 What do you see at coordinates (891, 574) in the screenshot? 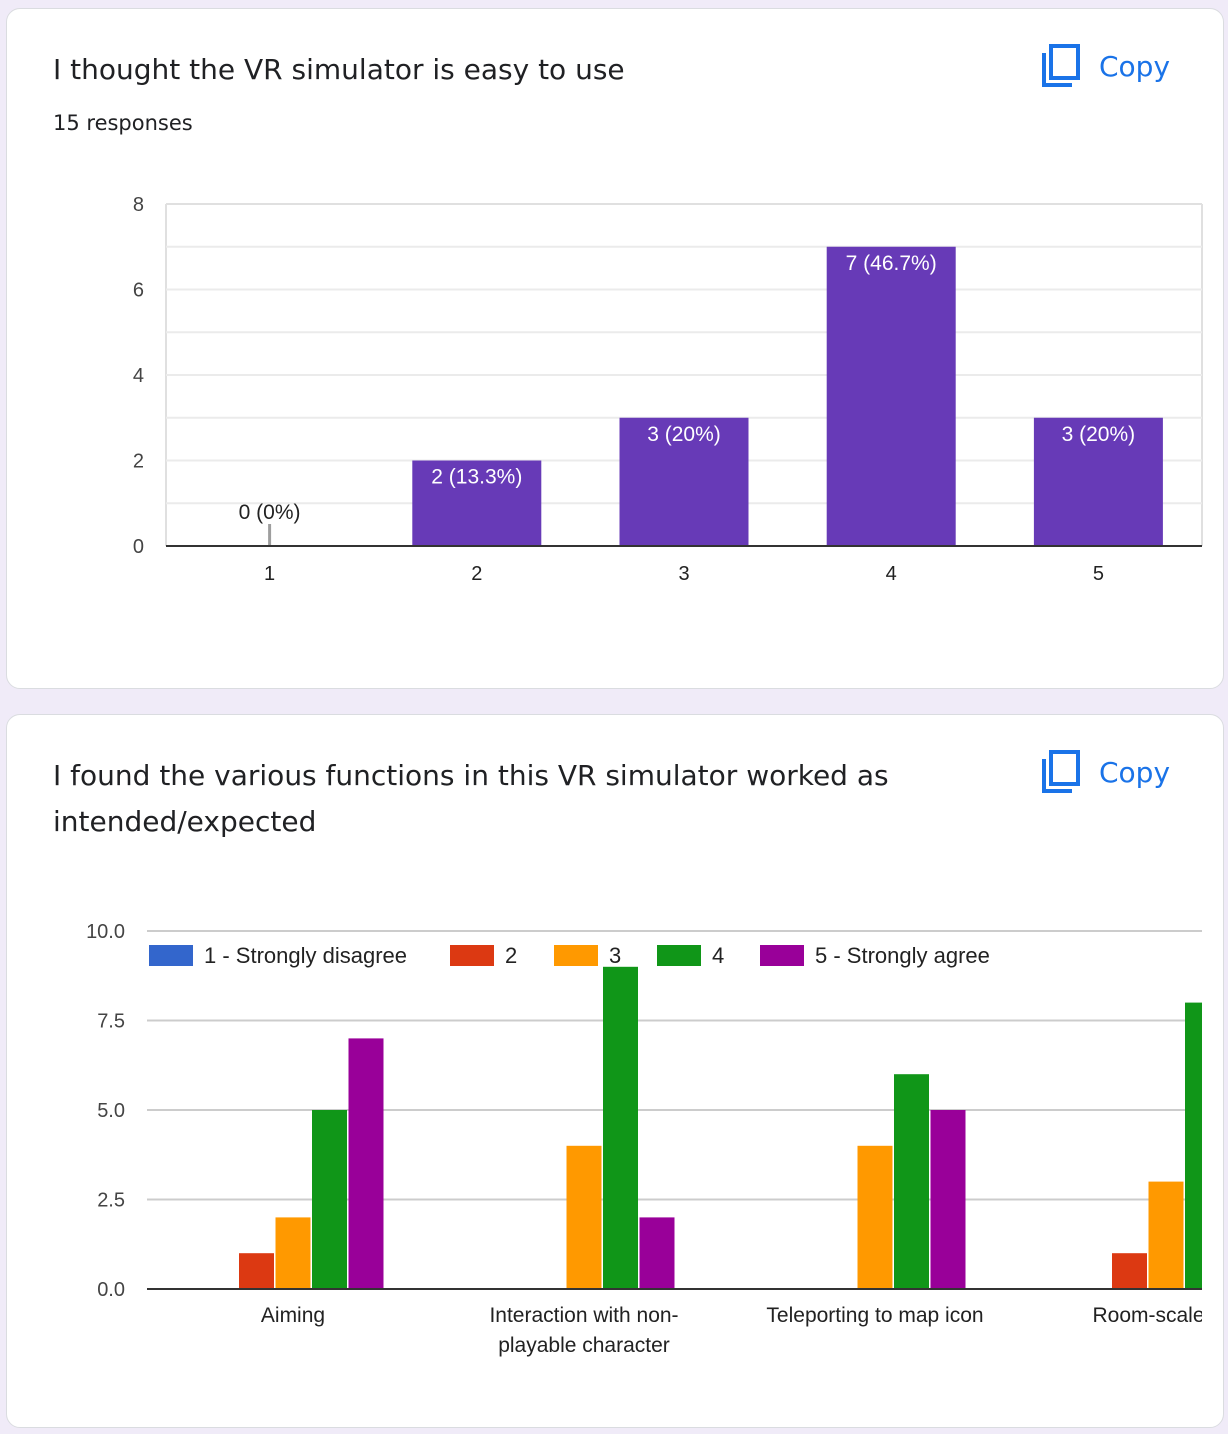
I see `x-tick-label: 4` at bounding box center [891, 574].